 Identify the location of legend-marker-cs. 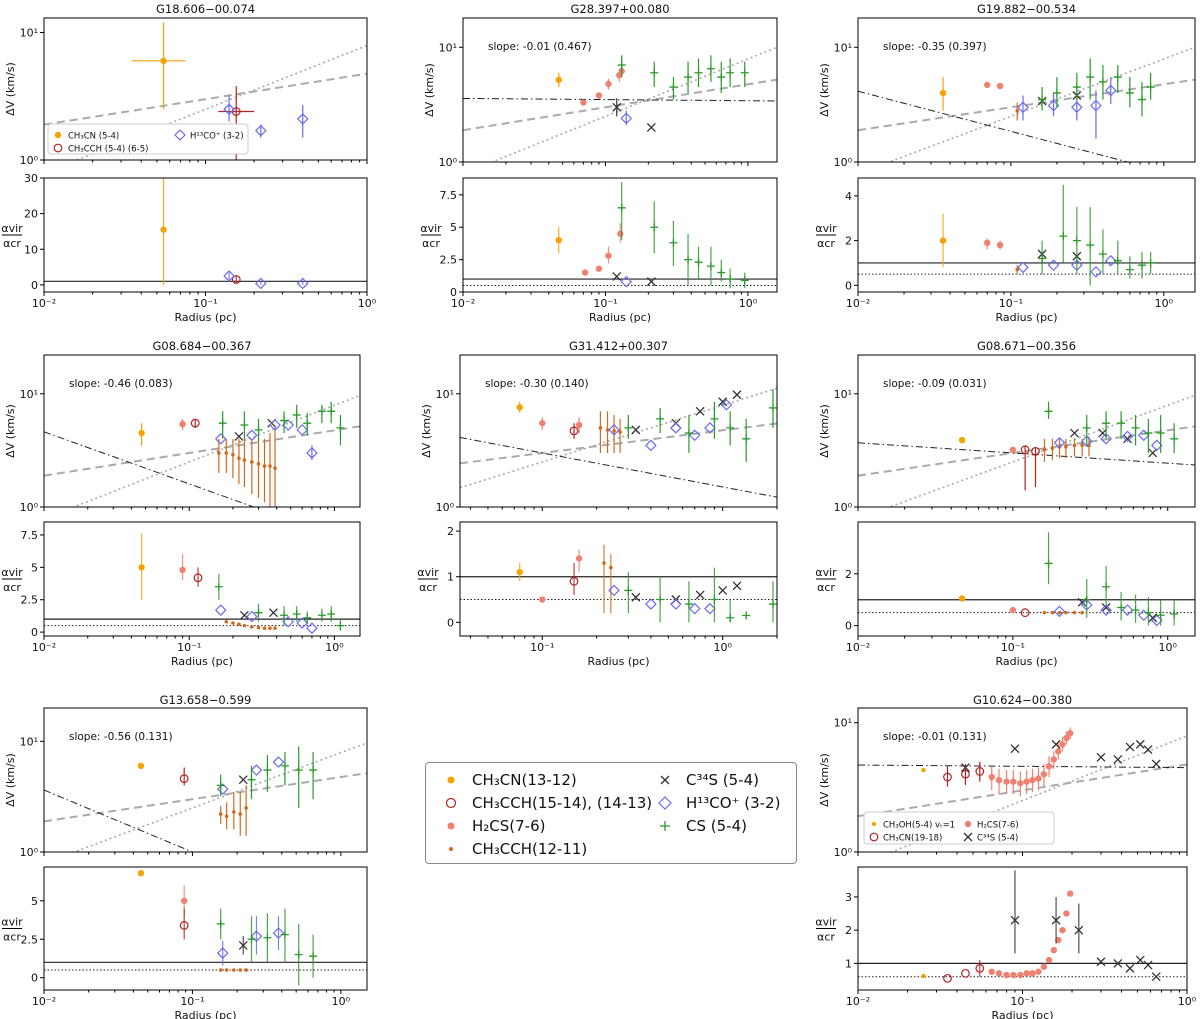
(665, 826).